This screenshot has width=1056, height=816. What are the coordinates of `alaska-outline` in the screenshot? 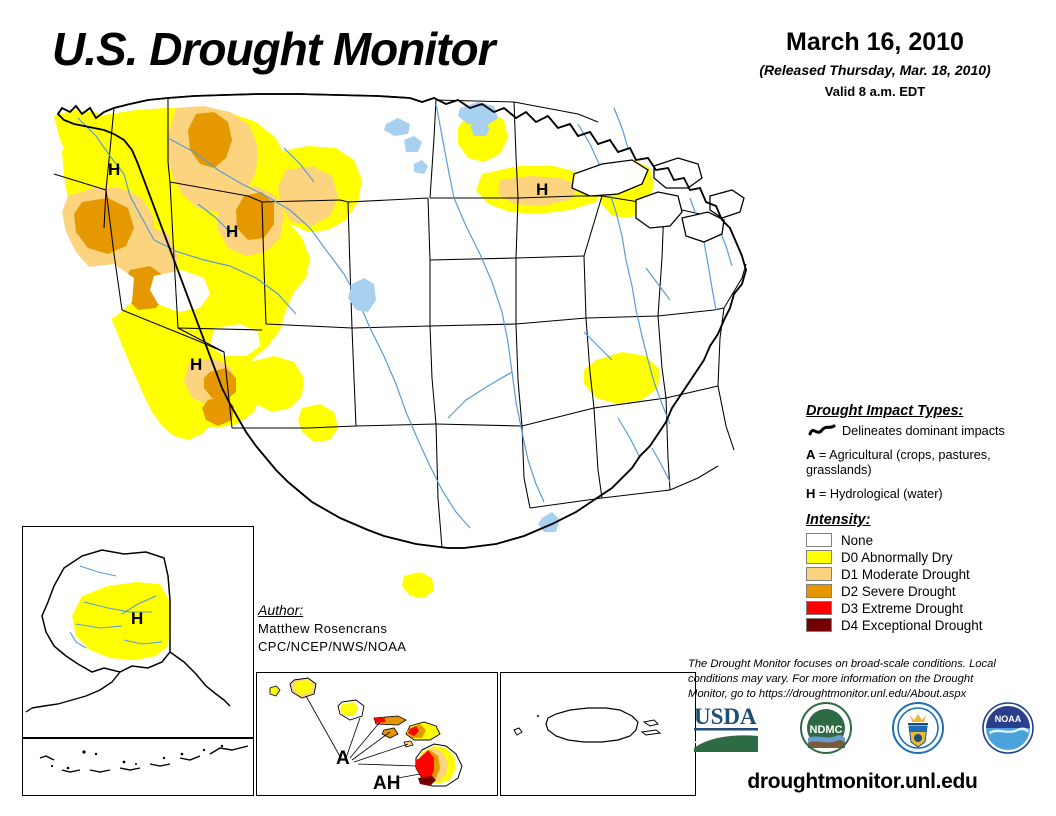 It's located at (106, 611).